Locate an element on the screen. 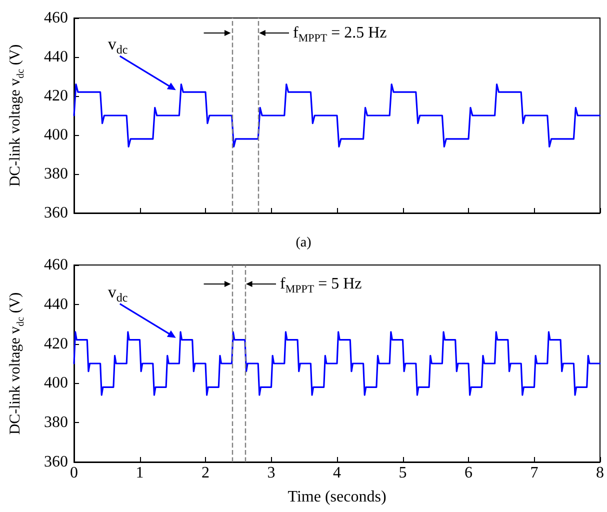  x-tick-label: 0 is located at coordinates (74, 473).